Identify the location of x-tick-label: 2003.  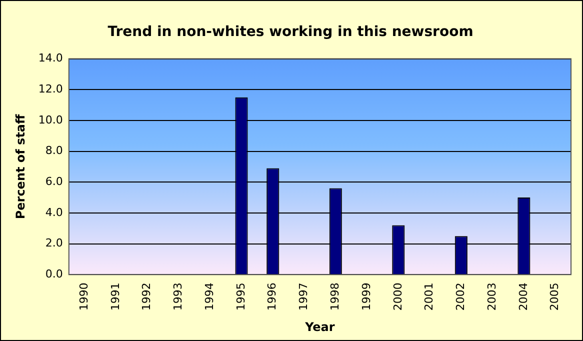
(491, 296).